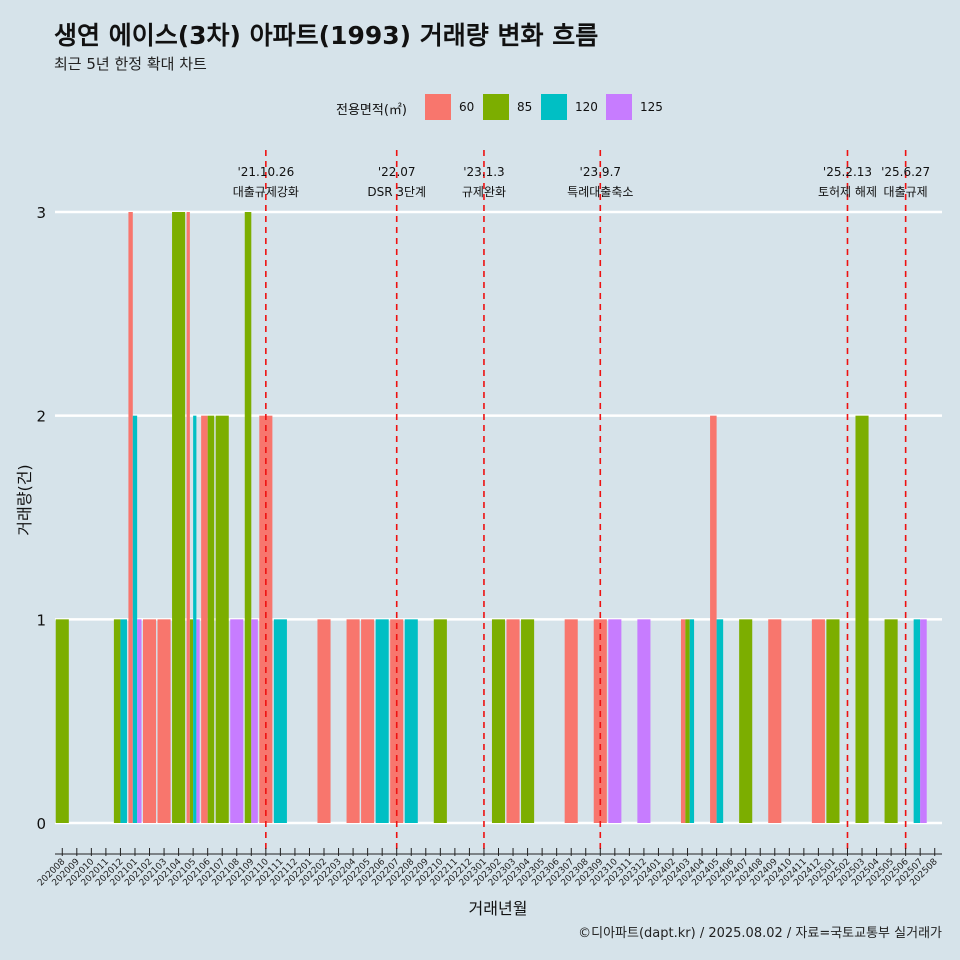  Describe the element at coordinates (41, 417) in the screenshot. I see `y-tick-label-2: 2` at that location.